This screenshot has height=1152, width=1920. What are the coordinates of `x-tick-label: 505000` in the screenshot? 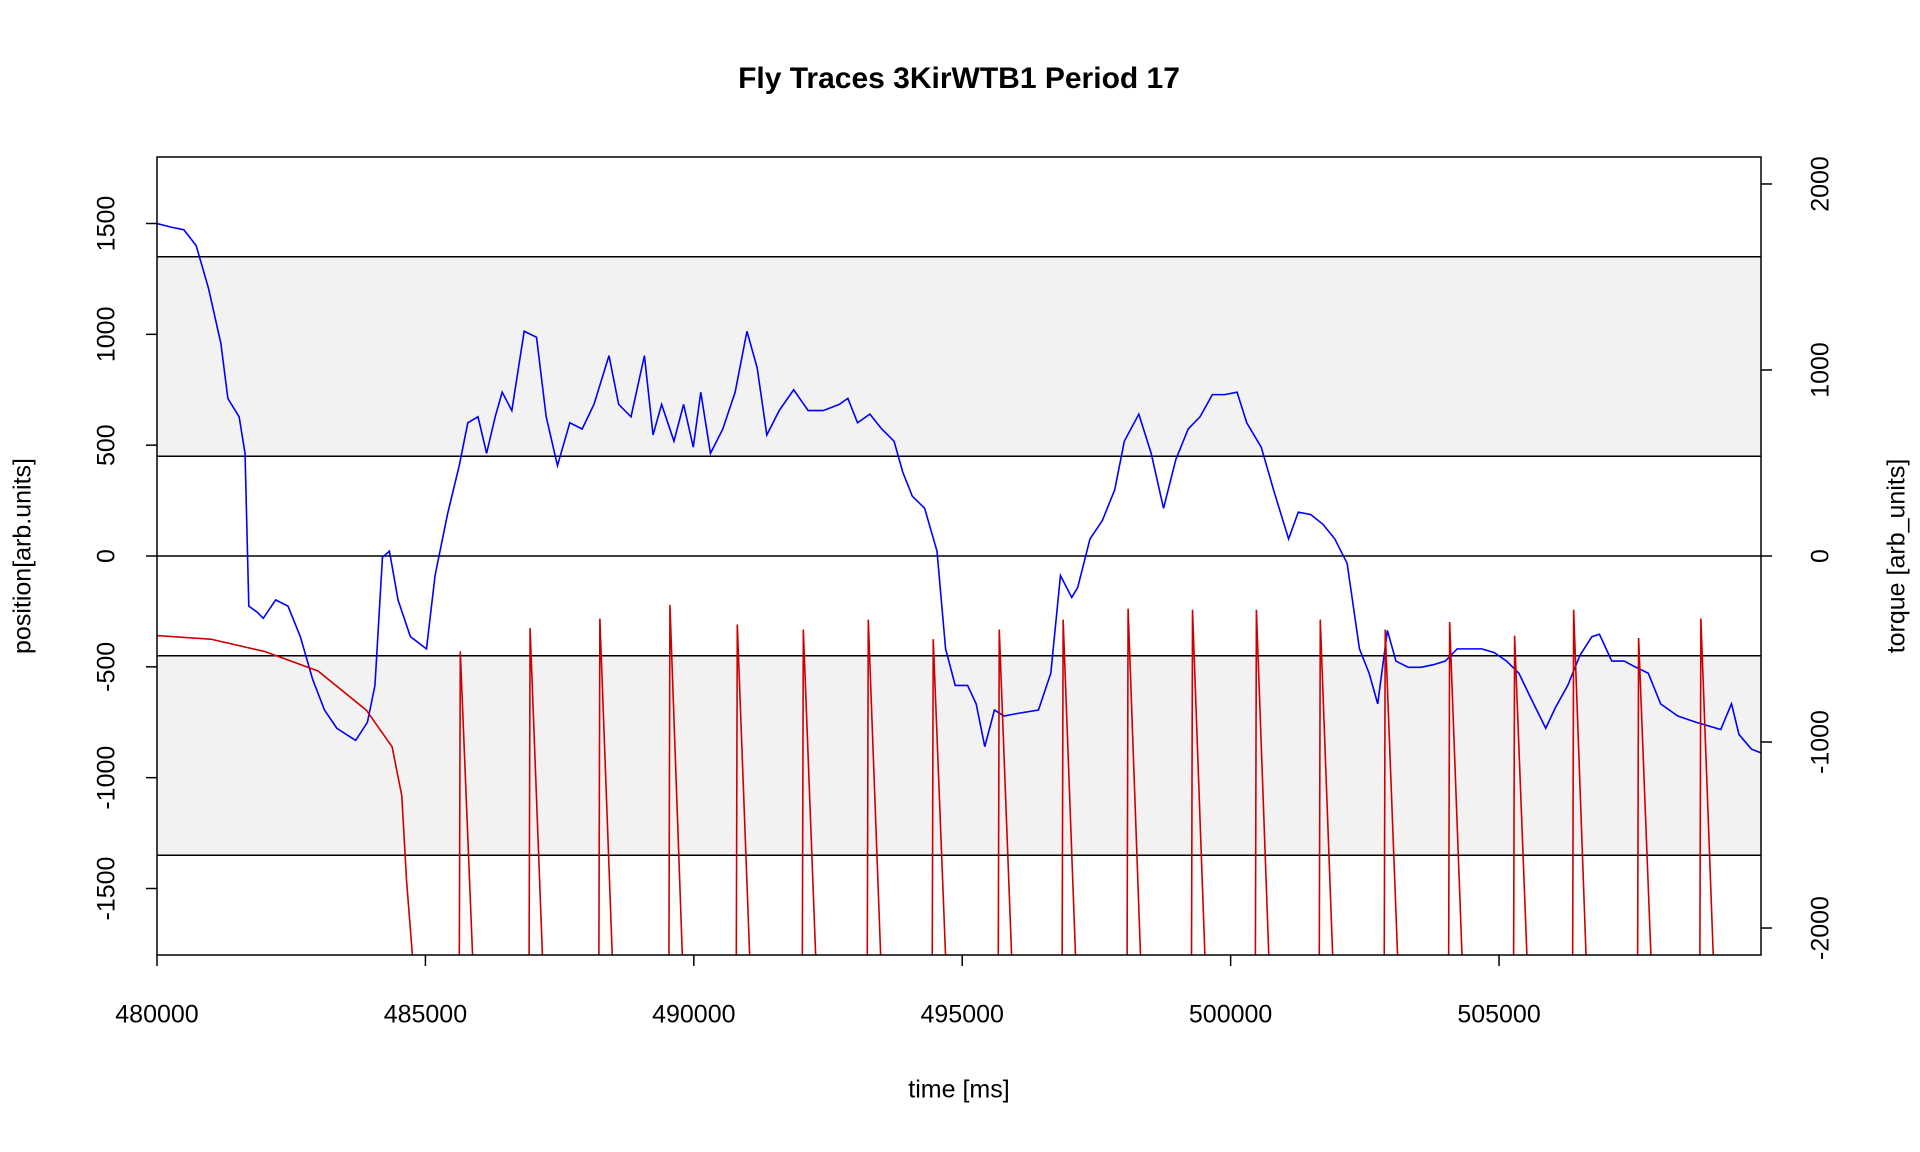 It's located at (1498, 1015).